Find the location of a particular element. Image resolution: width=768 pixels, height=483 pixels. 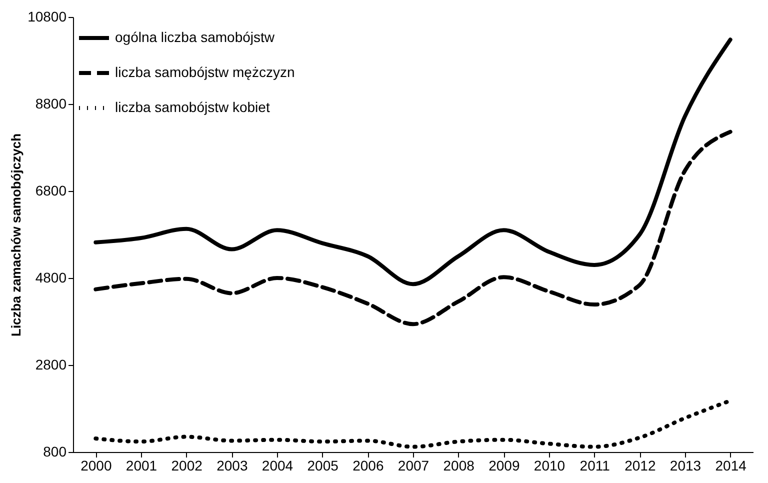

x-tick-label: 2009 is located at coordinates (504, 466).